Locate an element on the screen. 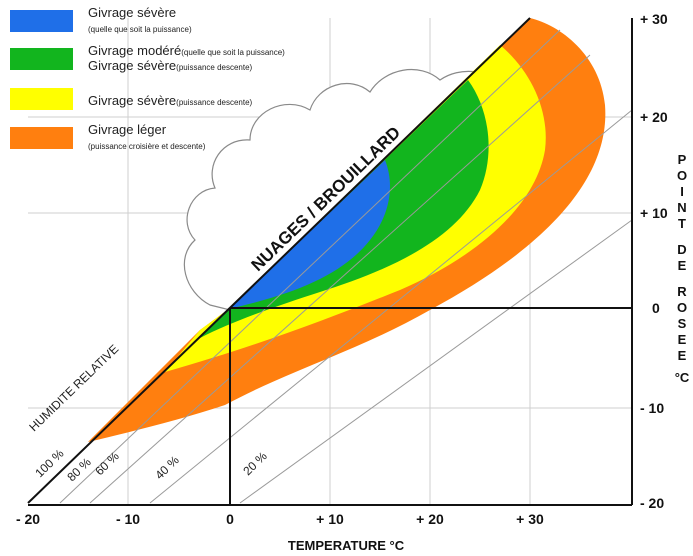  x-tick-label: + 30 is located at coordinates (530, 519).